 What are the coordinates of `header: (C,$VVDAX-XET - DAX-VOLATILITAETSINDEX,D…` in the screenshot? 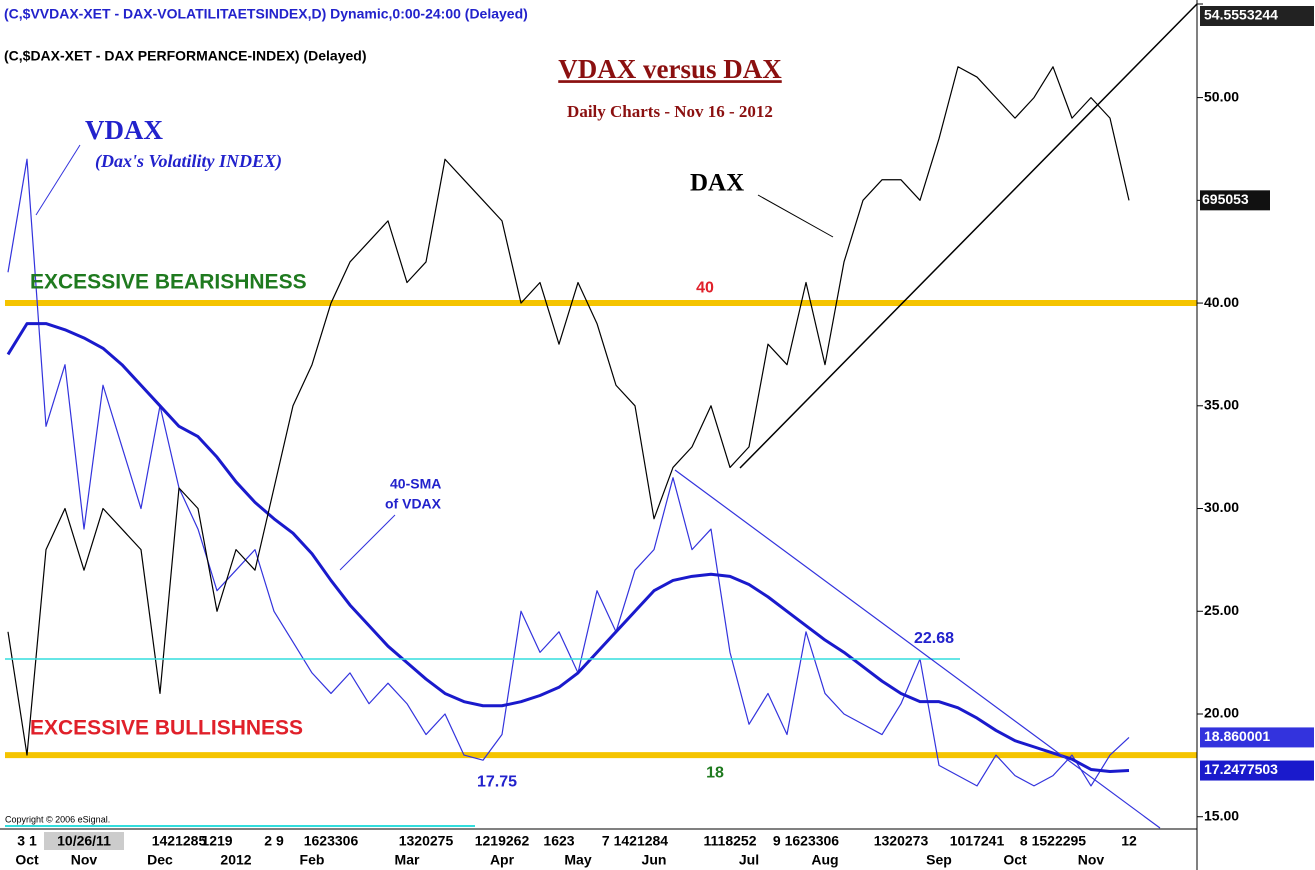 It's located at (266, 14).